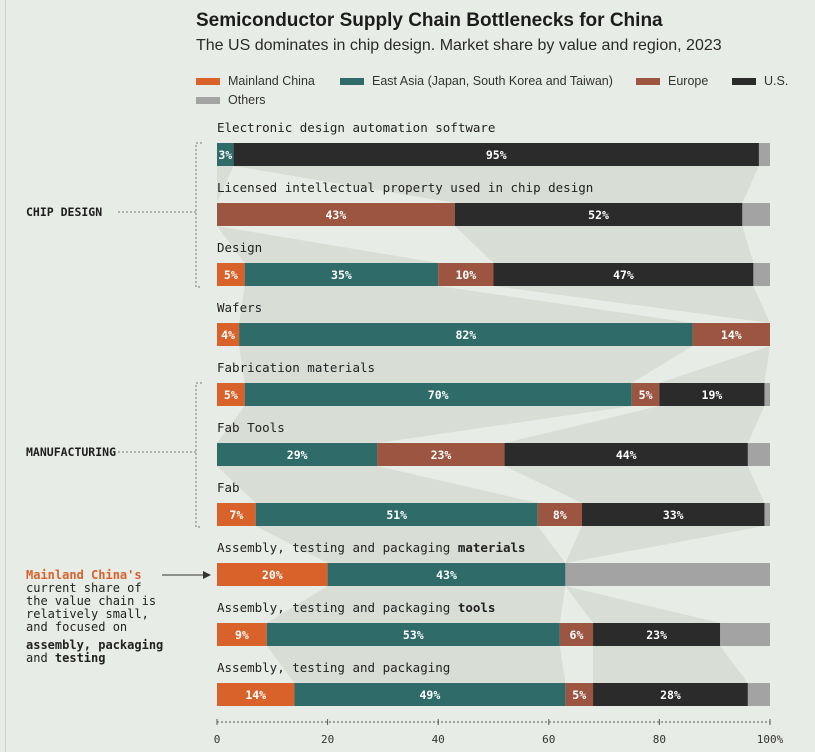  Describe the element at coordinates (64, 212) in the screenshot. I see `chip-design-group-label: CHIP DESIGN` at that location.